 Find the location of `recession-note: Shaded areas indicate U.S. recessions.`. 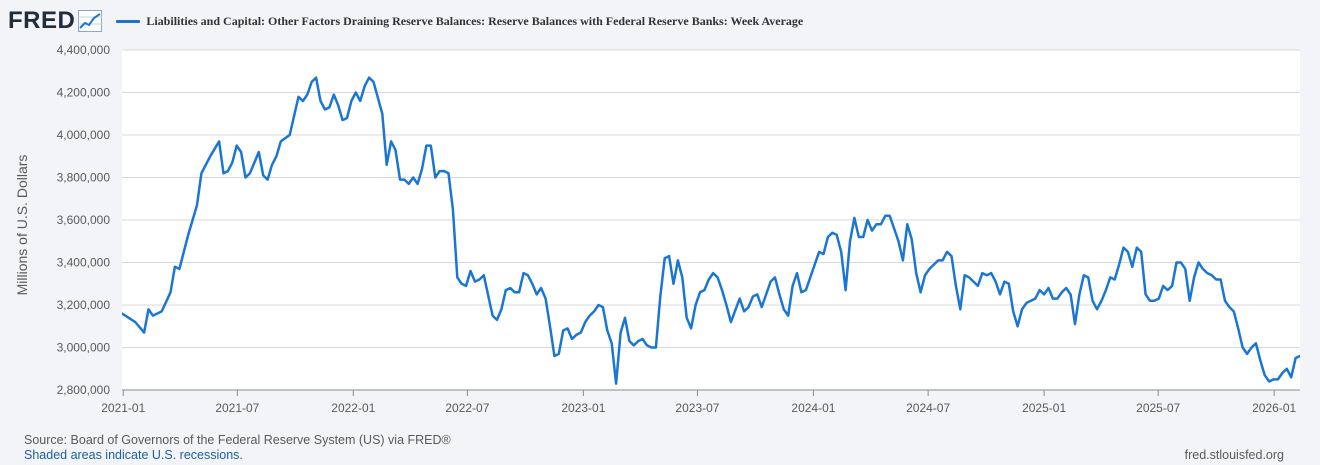

recession-note: Shaded areas indicate U.S. recessions. is located at coordinates (133, 455).